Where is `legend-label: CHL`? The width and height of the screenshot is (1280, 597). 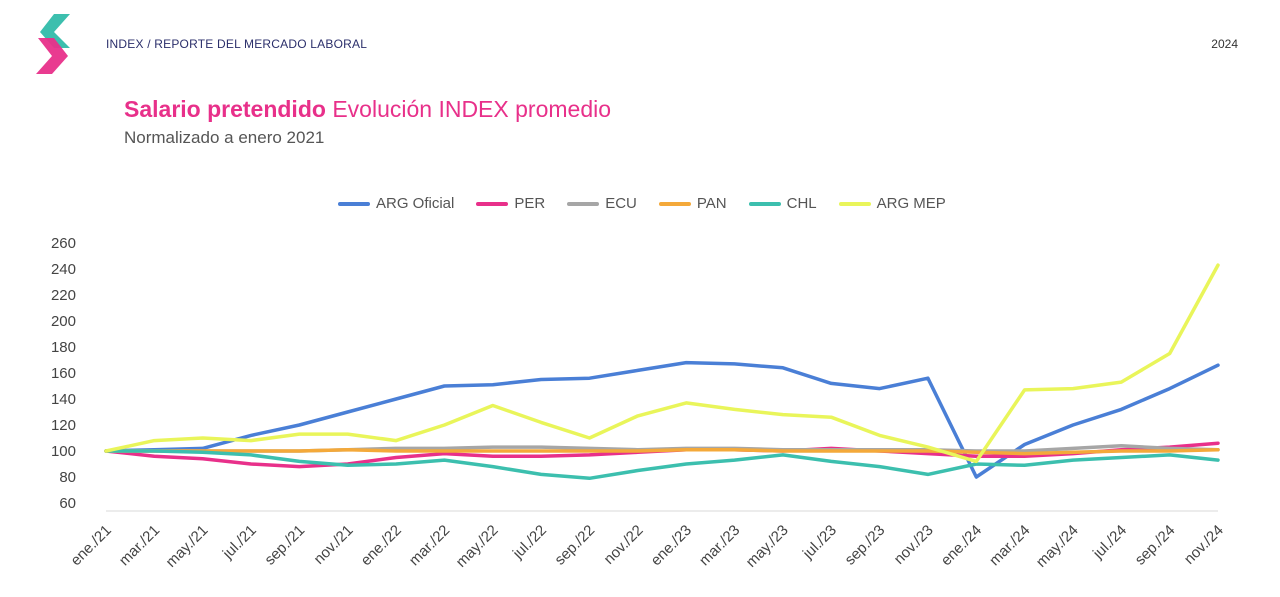
legend-label: CHL is located at coordinates (801, 203).